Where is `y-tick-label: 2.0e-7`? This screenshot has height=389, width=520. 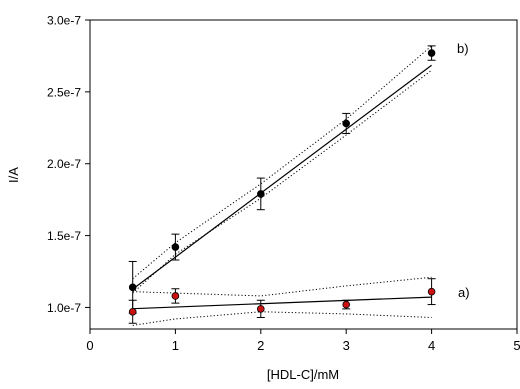 y-tick-label: 2.0e-7 is located at coordinates (64, 164).